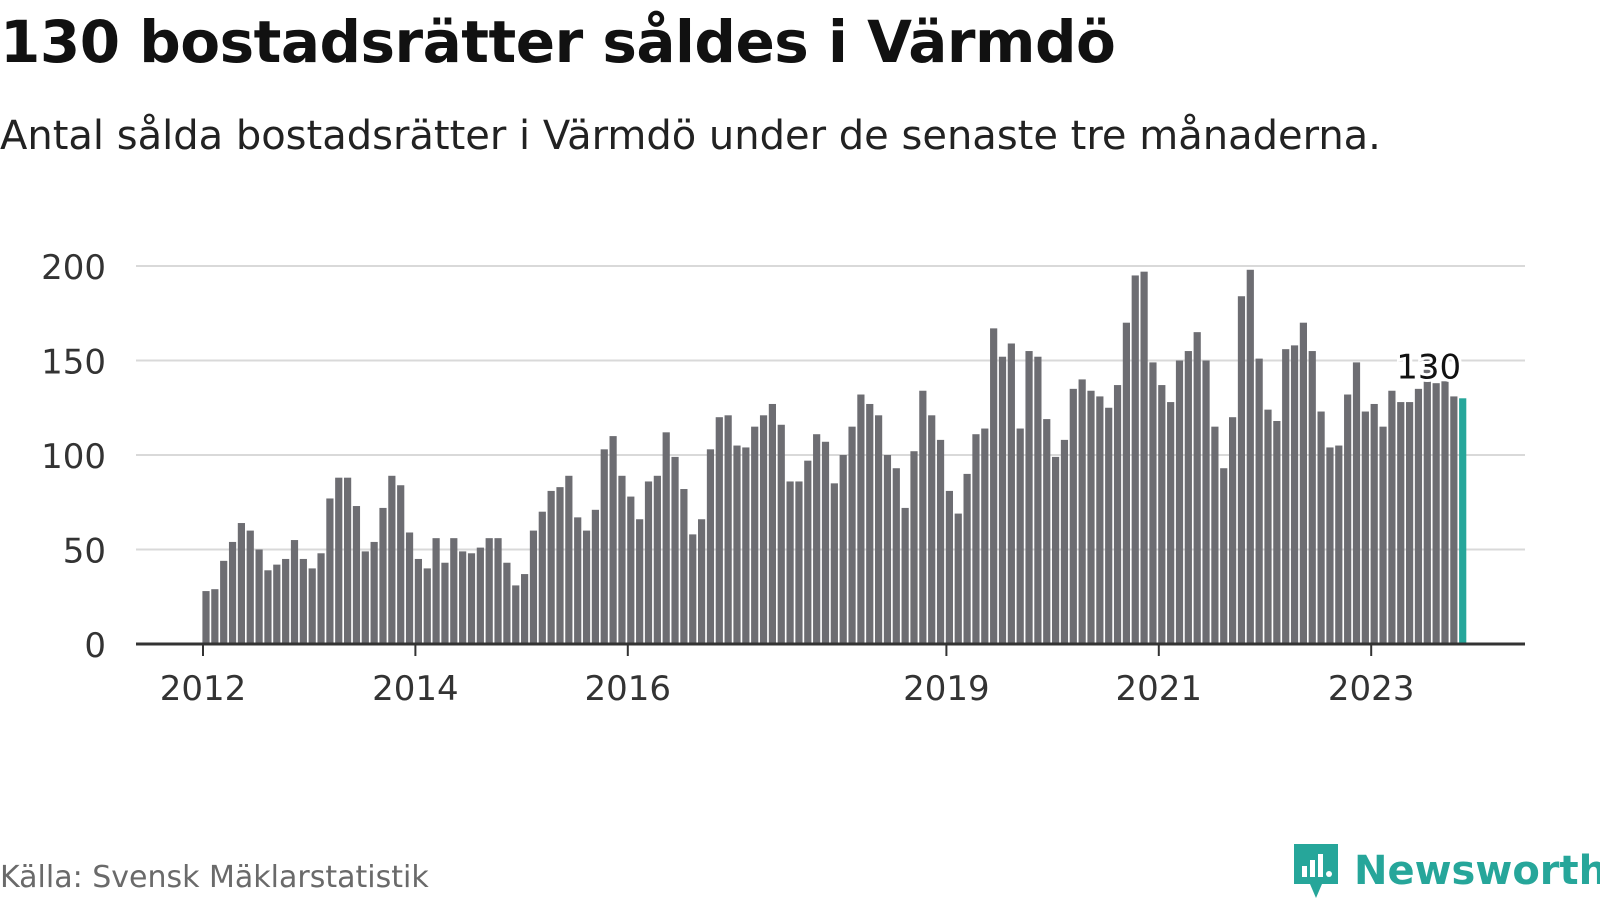 This screenshot has width=1600, height=900. I want to click on x-tick-label: 2021, so click(1159, 689).